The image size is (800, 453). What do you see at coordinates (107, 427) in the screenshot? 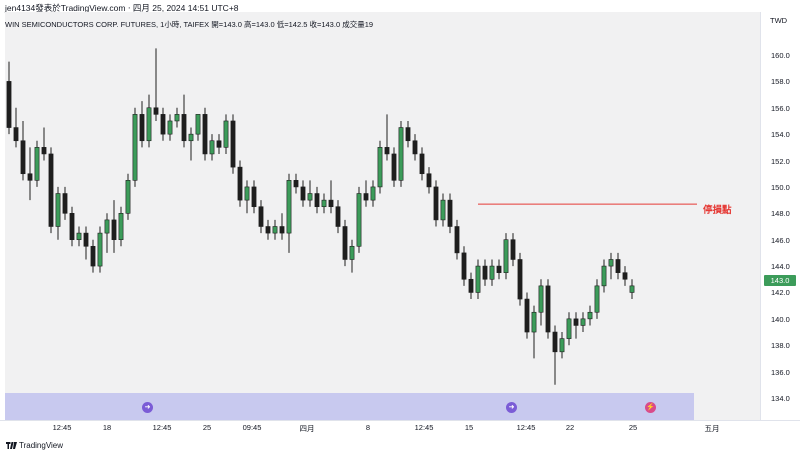
I see `time-tick-label: 18` at bounding box center [107, 427].